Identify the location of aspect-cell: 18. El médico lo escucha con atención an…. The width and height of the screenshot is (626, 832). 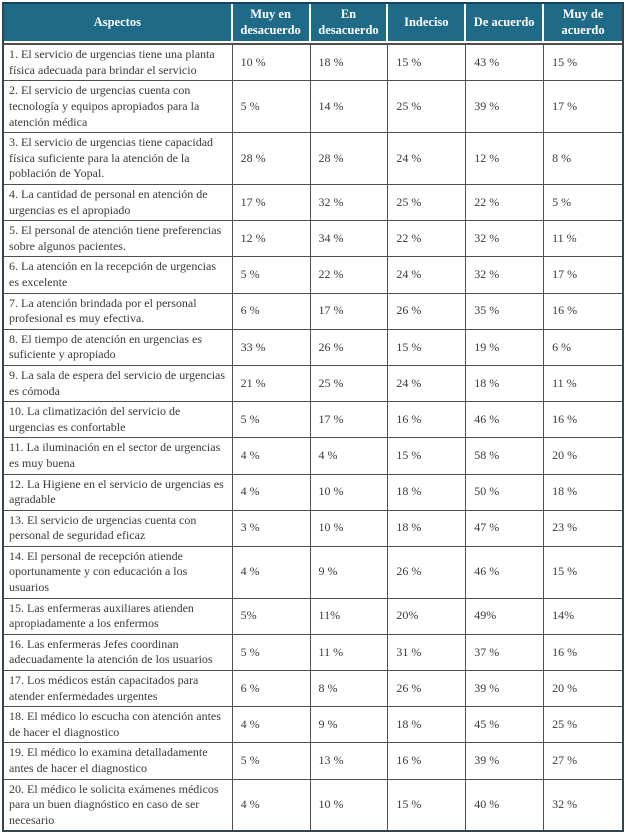
(118, 725).